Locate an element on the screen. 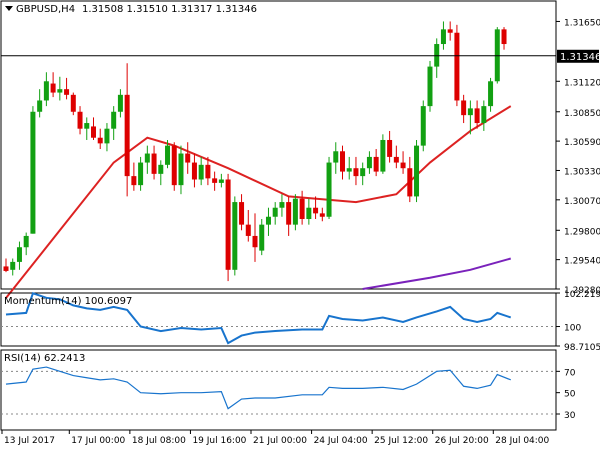  momentum-pane-frame is located at coordinates (278, 319).